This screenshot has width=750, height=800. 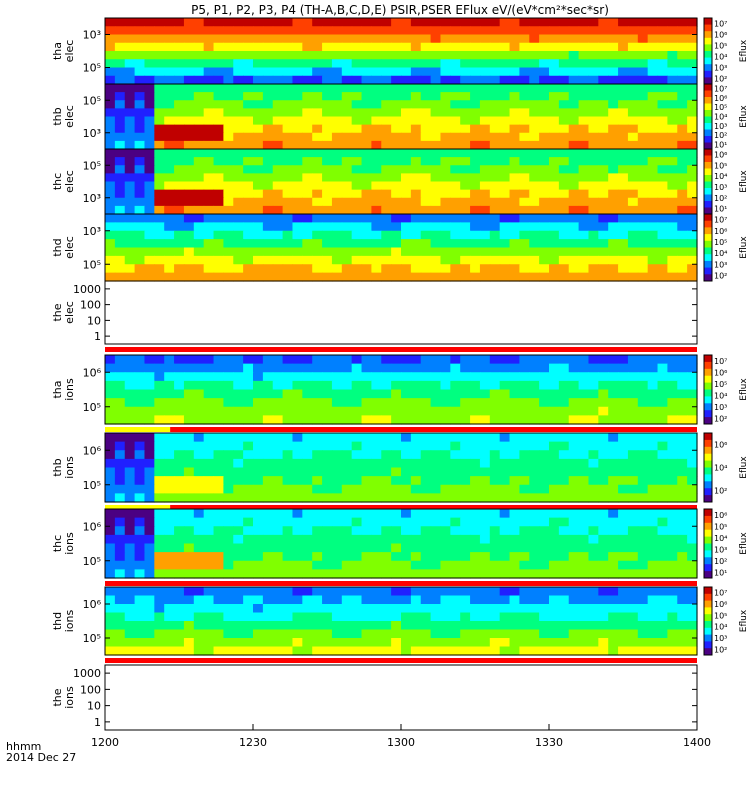 What do you see at coordinates (57, 312) in the screenshot?
I see `panel-label-probe: the` at bounding box center [57, 312].